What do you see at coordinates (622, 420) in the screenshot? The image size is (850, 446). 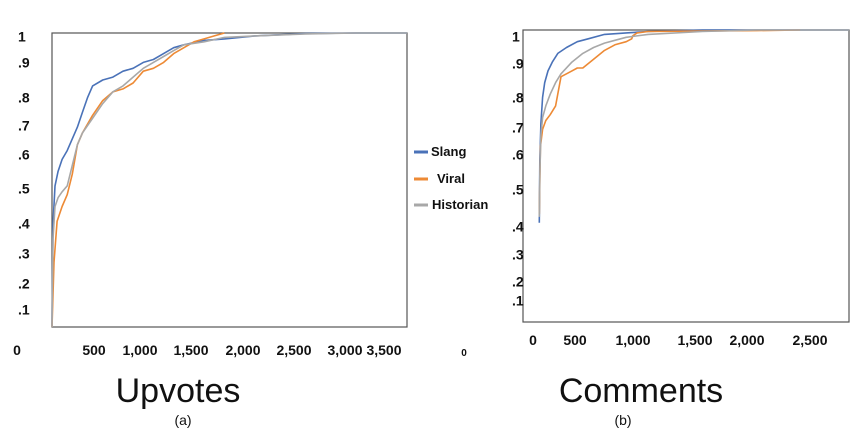 I see `panel-caption: (b)` at bounding box center [622, 420].